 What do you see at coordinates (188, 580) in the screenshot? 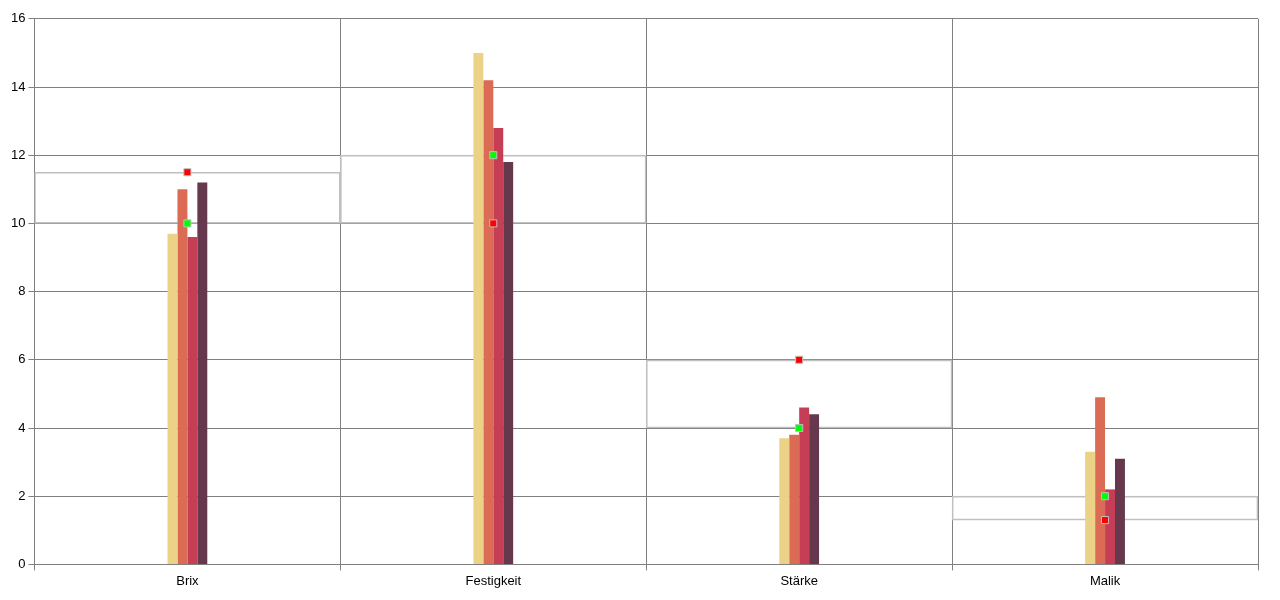
I see `x-tick-label: Brix` at bounding box center [188, 580].